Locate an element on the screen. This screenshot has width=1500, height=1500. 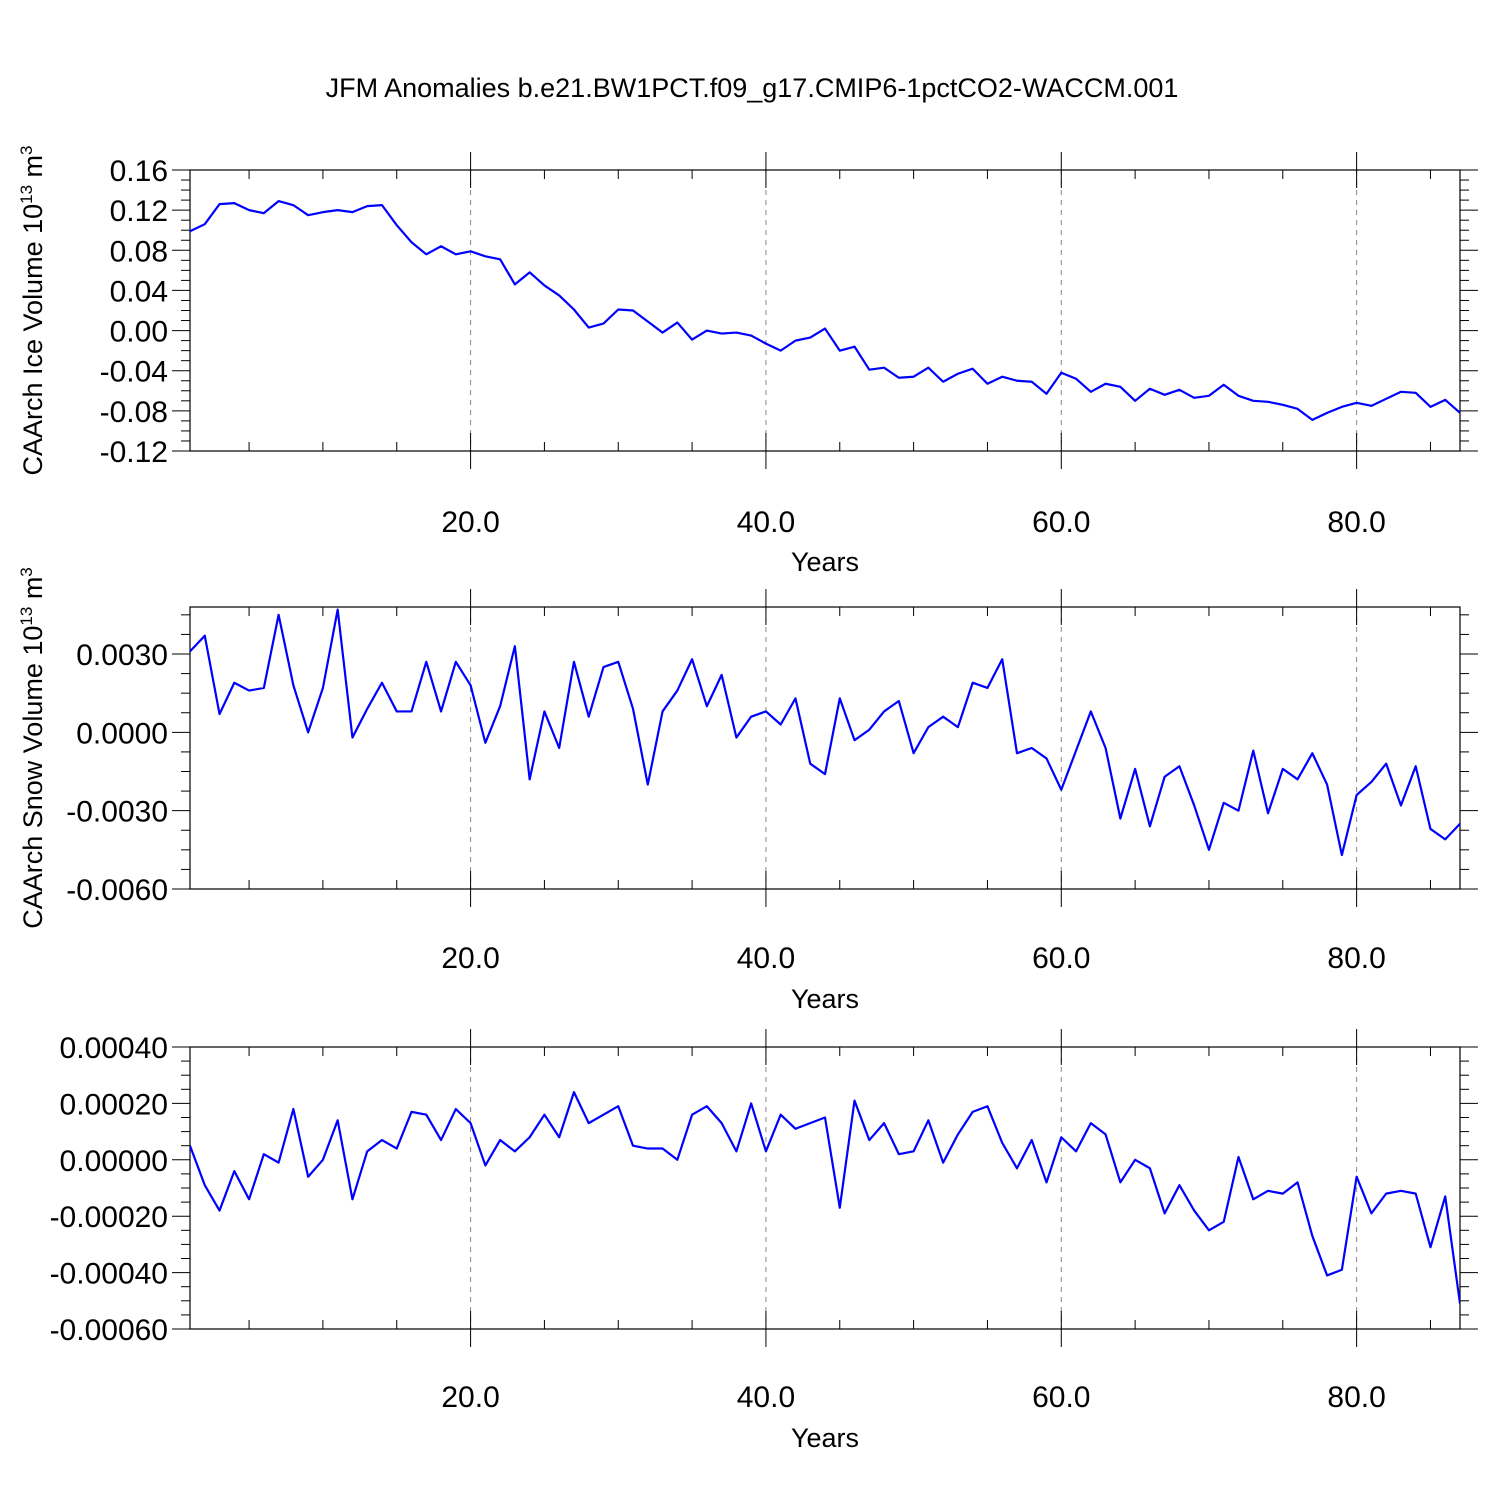
y-tick-label: -0.0060 is located at coordinates (117, 890).